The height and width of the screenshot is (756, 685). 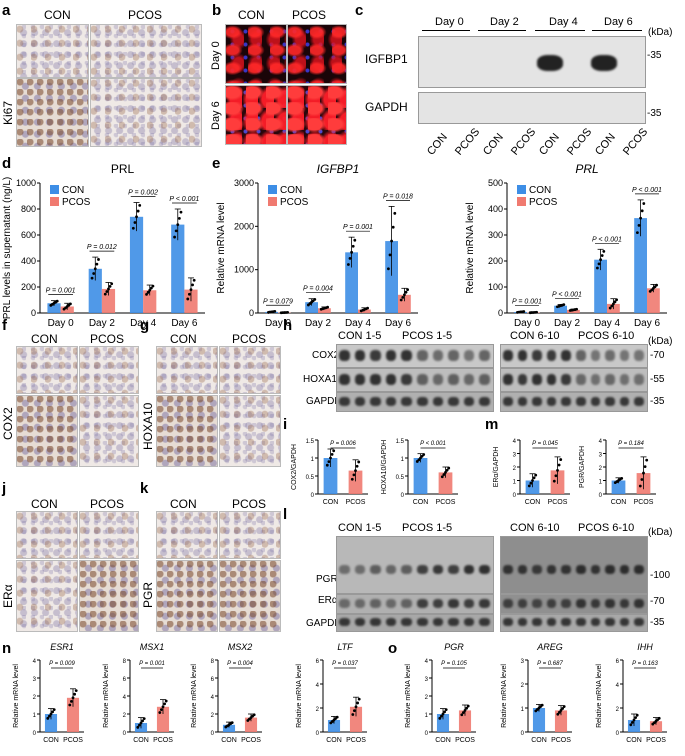 What do you see at coordinates (62, 647) in the screenshot?
I see `chart-title: ESR1` at bounding box center [62, 647].